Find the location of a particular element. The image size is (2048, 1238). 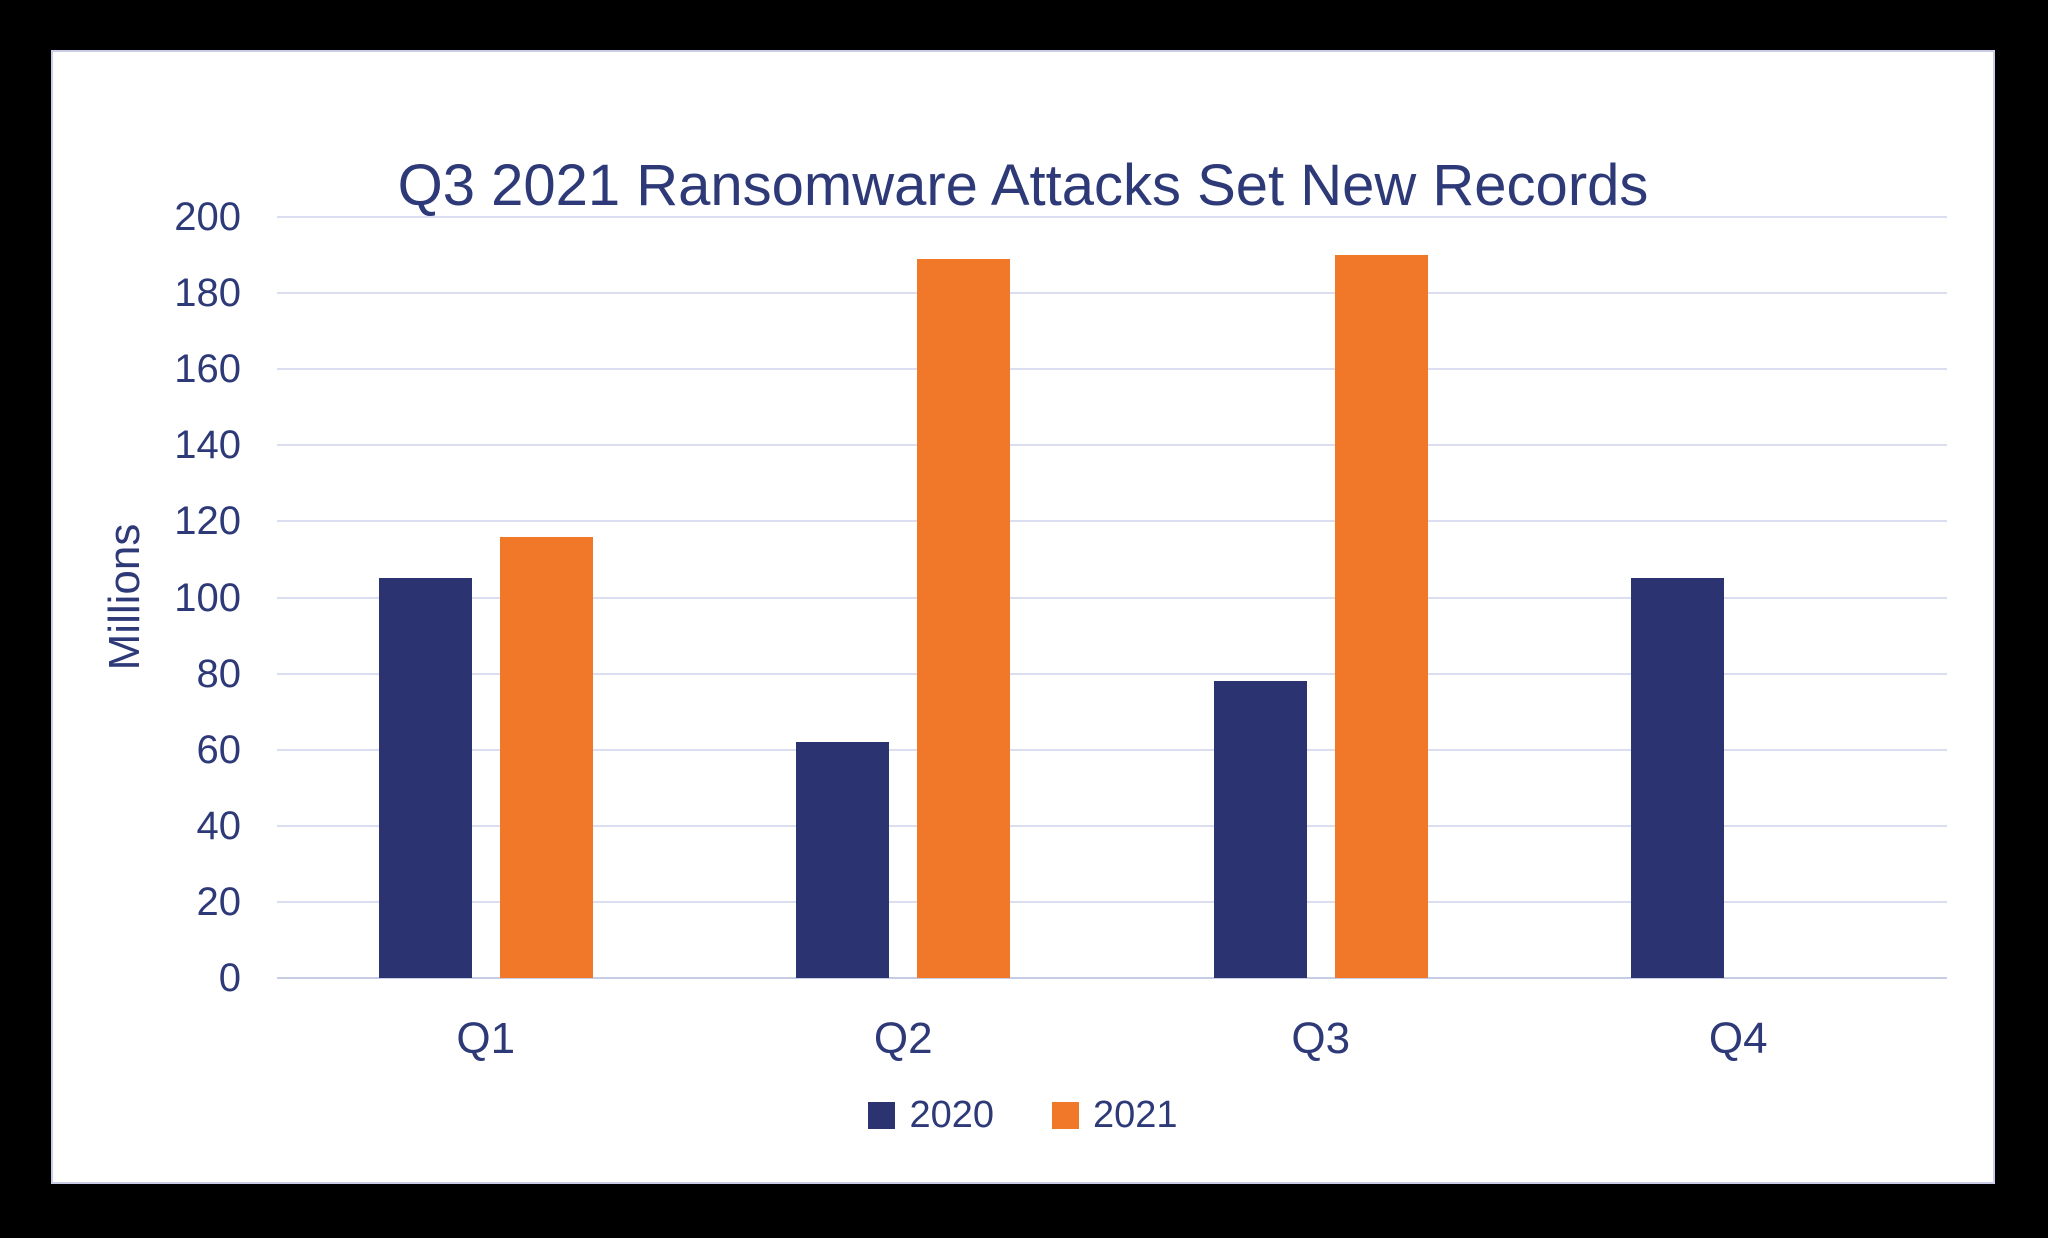

x-axis-line is located at coordinates (1112, 978).